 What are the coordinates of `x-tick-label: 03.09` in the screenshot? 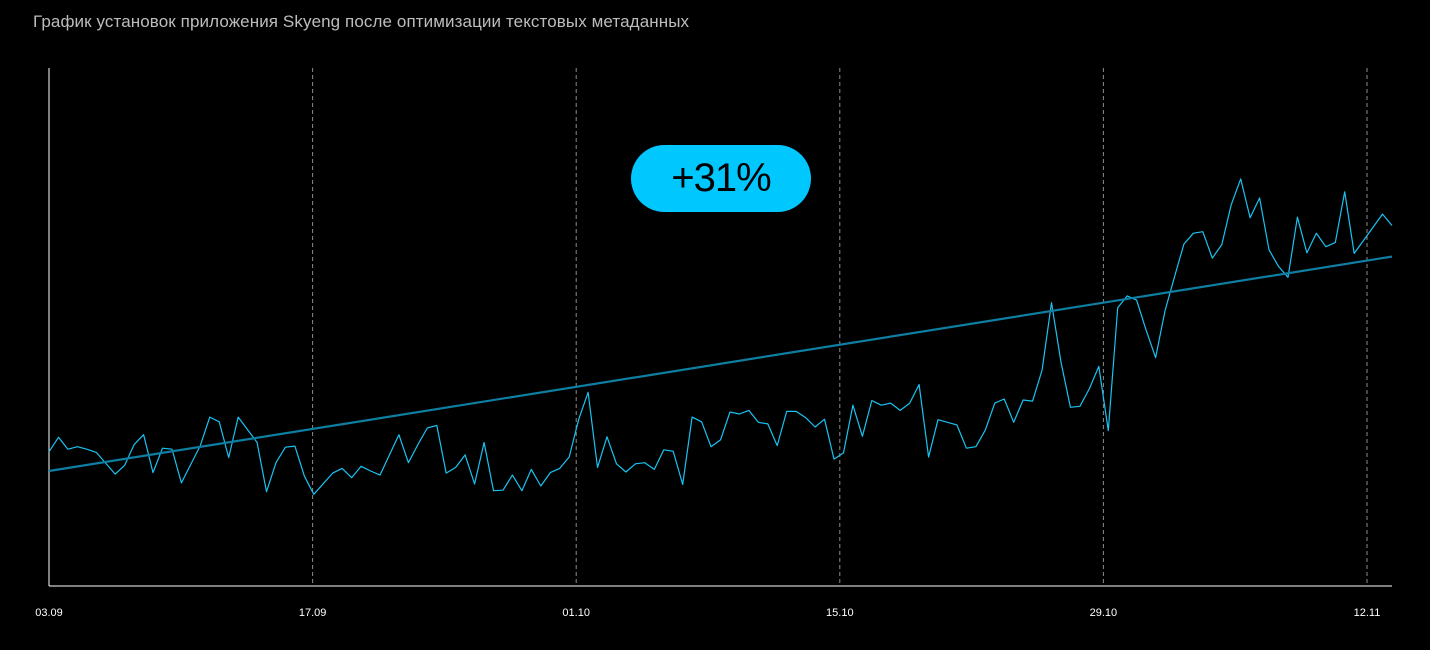 It's located at (49, 613).